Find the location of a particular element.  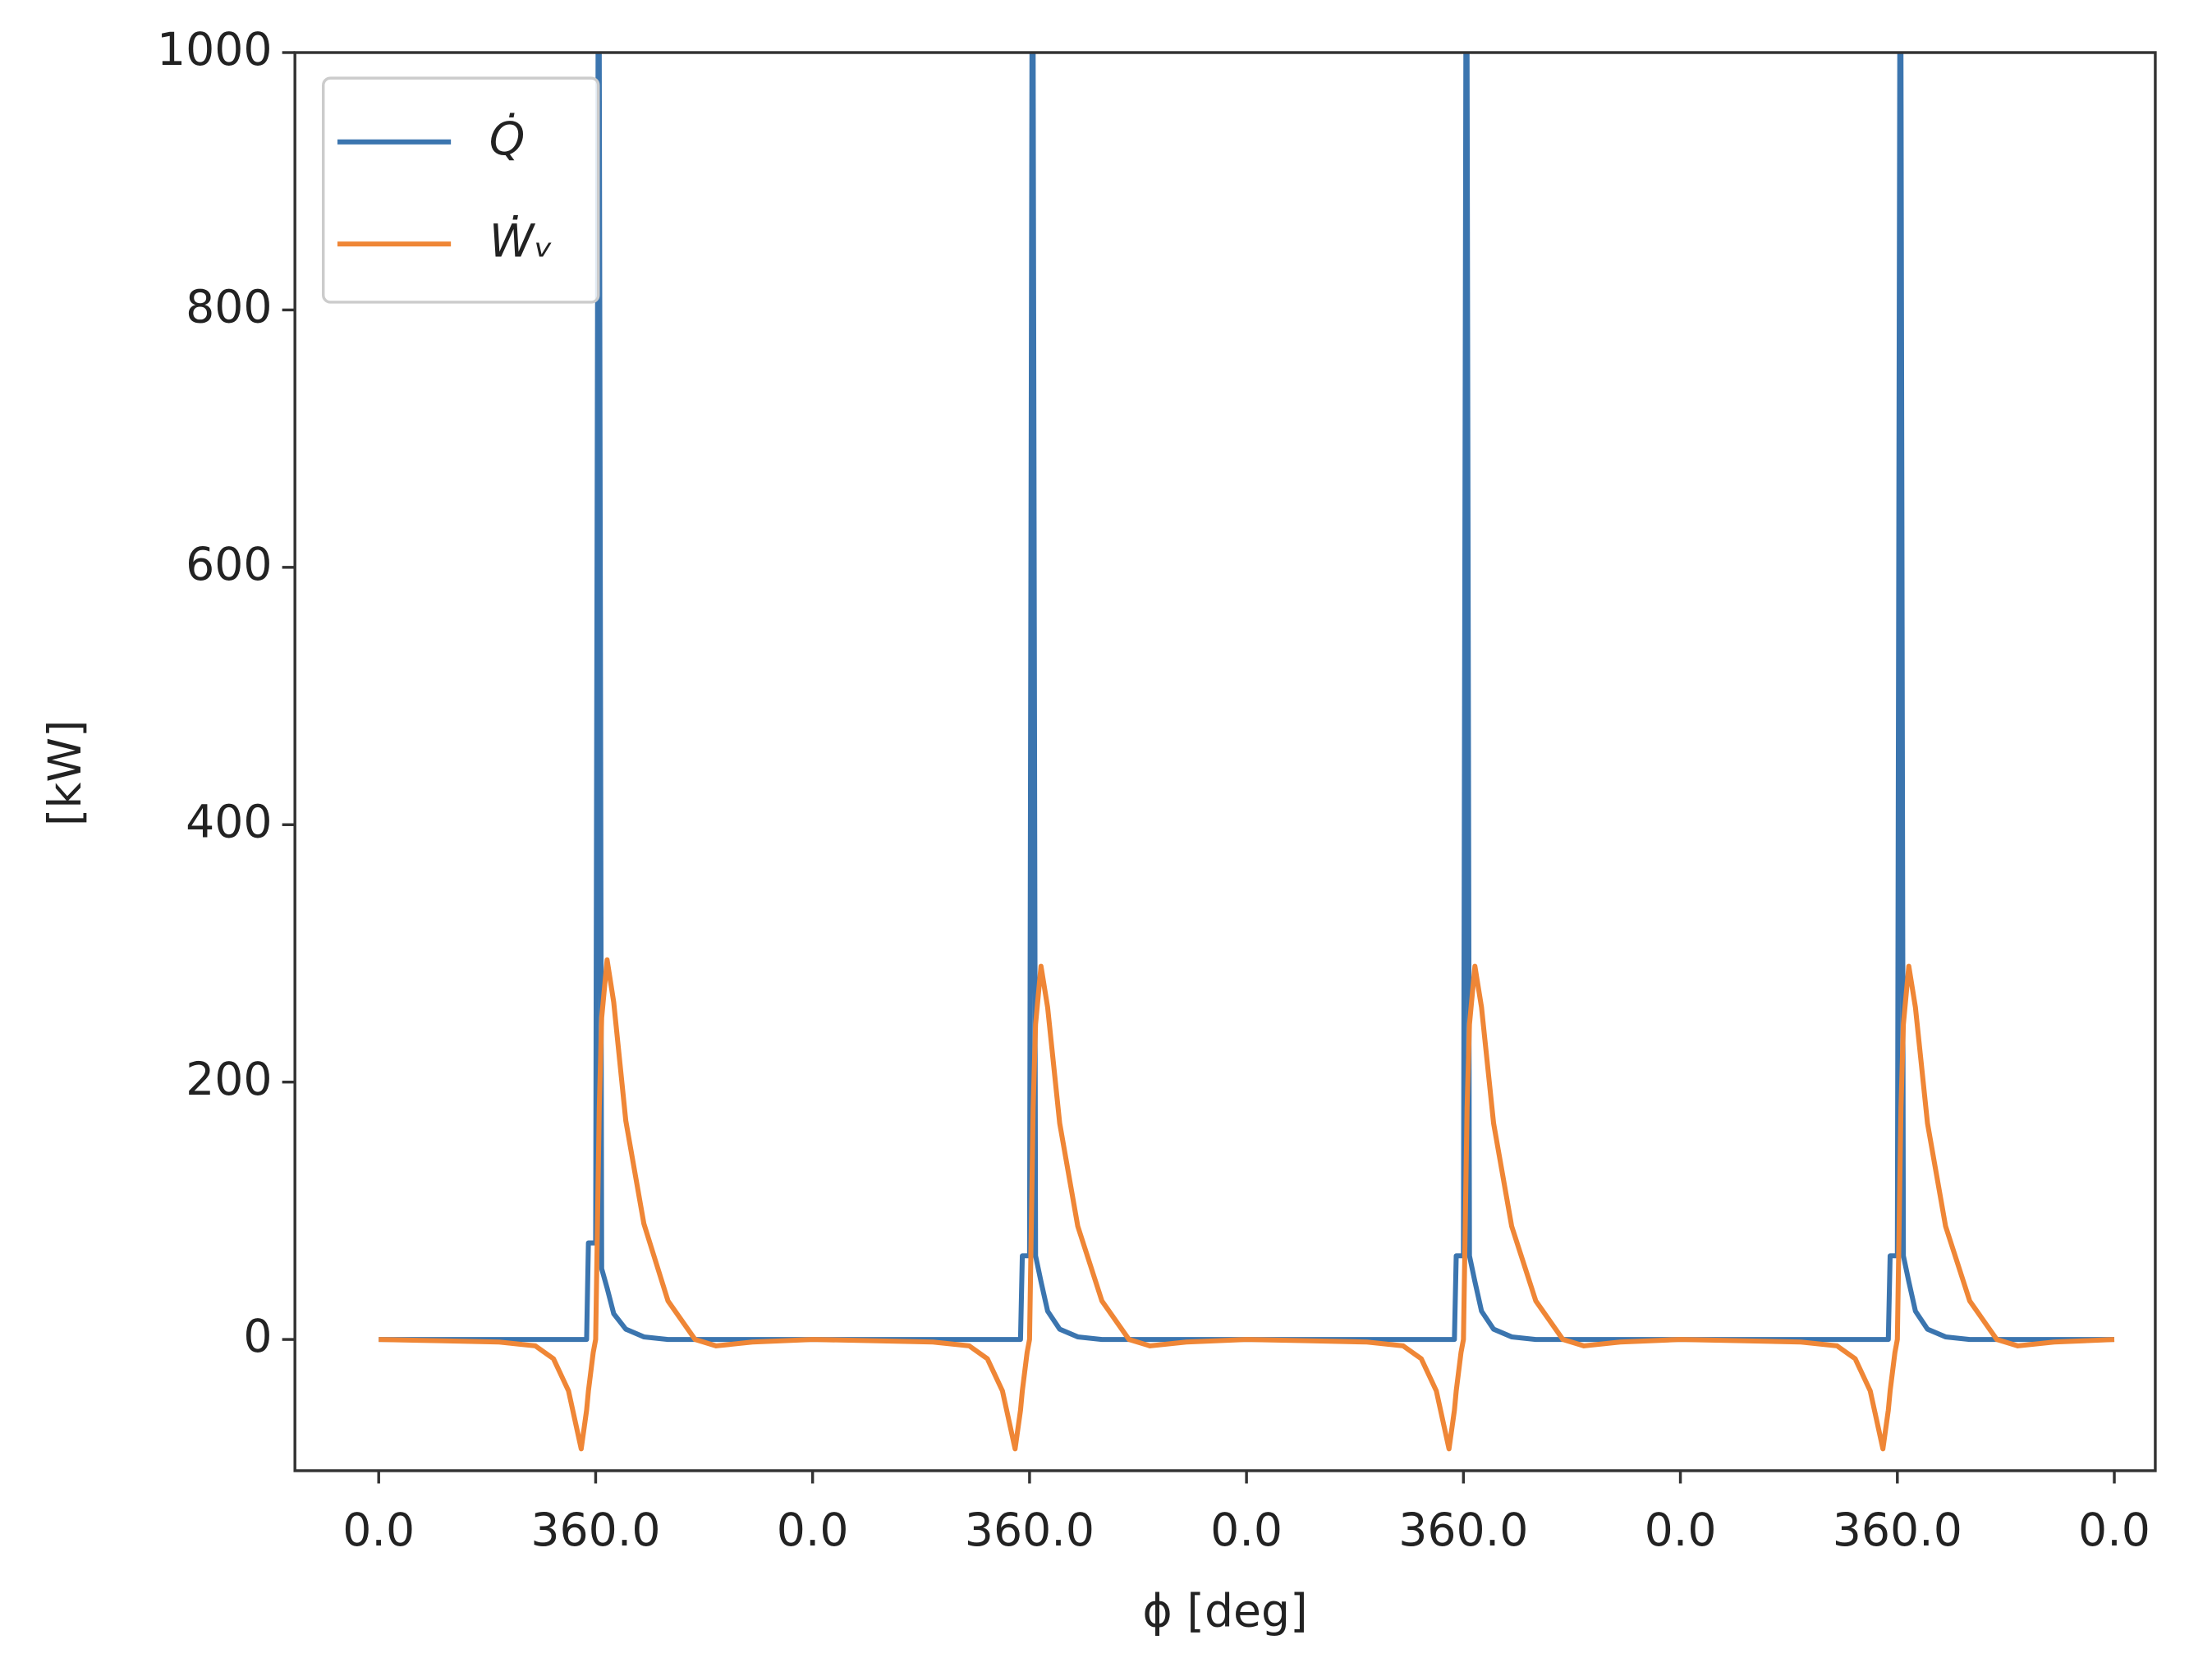

legend: Q̇ Ẇᵥ is located at coordinates (461, 190).